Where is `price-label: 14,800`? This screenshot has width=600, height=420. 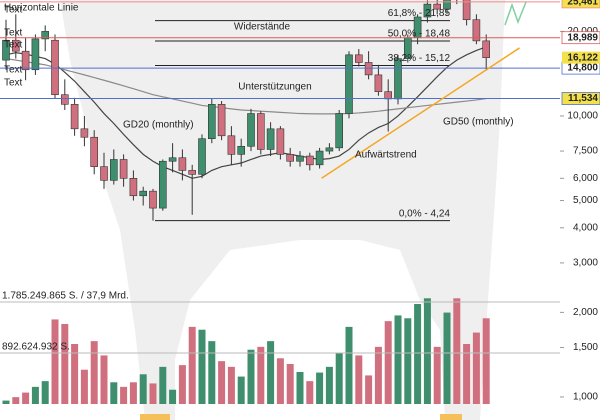
price-label: 14,800 is located at coordinates (582, 68).